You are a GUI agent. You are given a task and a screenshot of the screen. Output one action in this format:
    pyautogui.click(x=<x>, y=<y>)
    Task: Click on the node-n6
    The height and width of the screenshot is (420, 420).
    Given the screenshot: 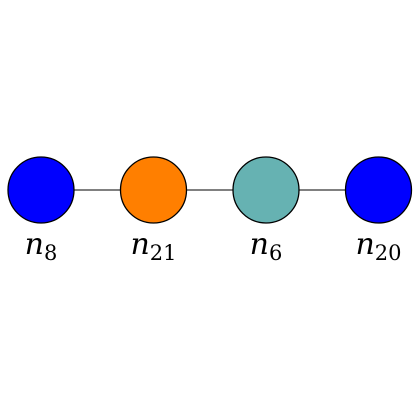 What is the action you would take?
    pyautogui.click(x=266, y=190)
    